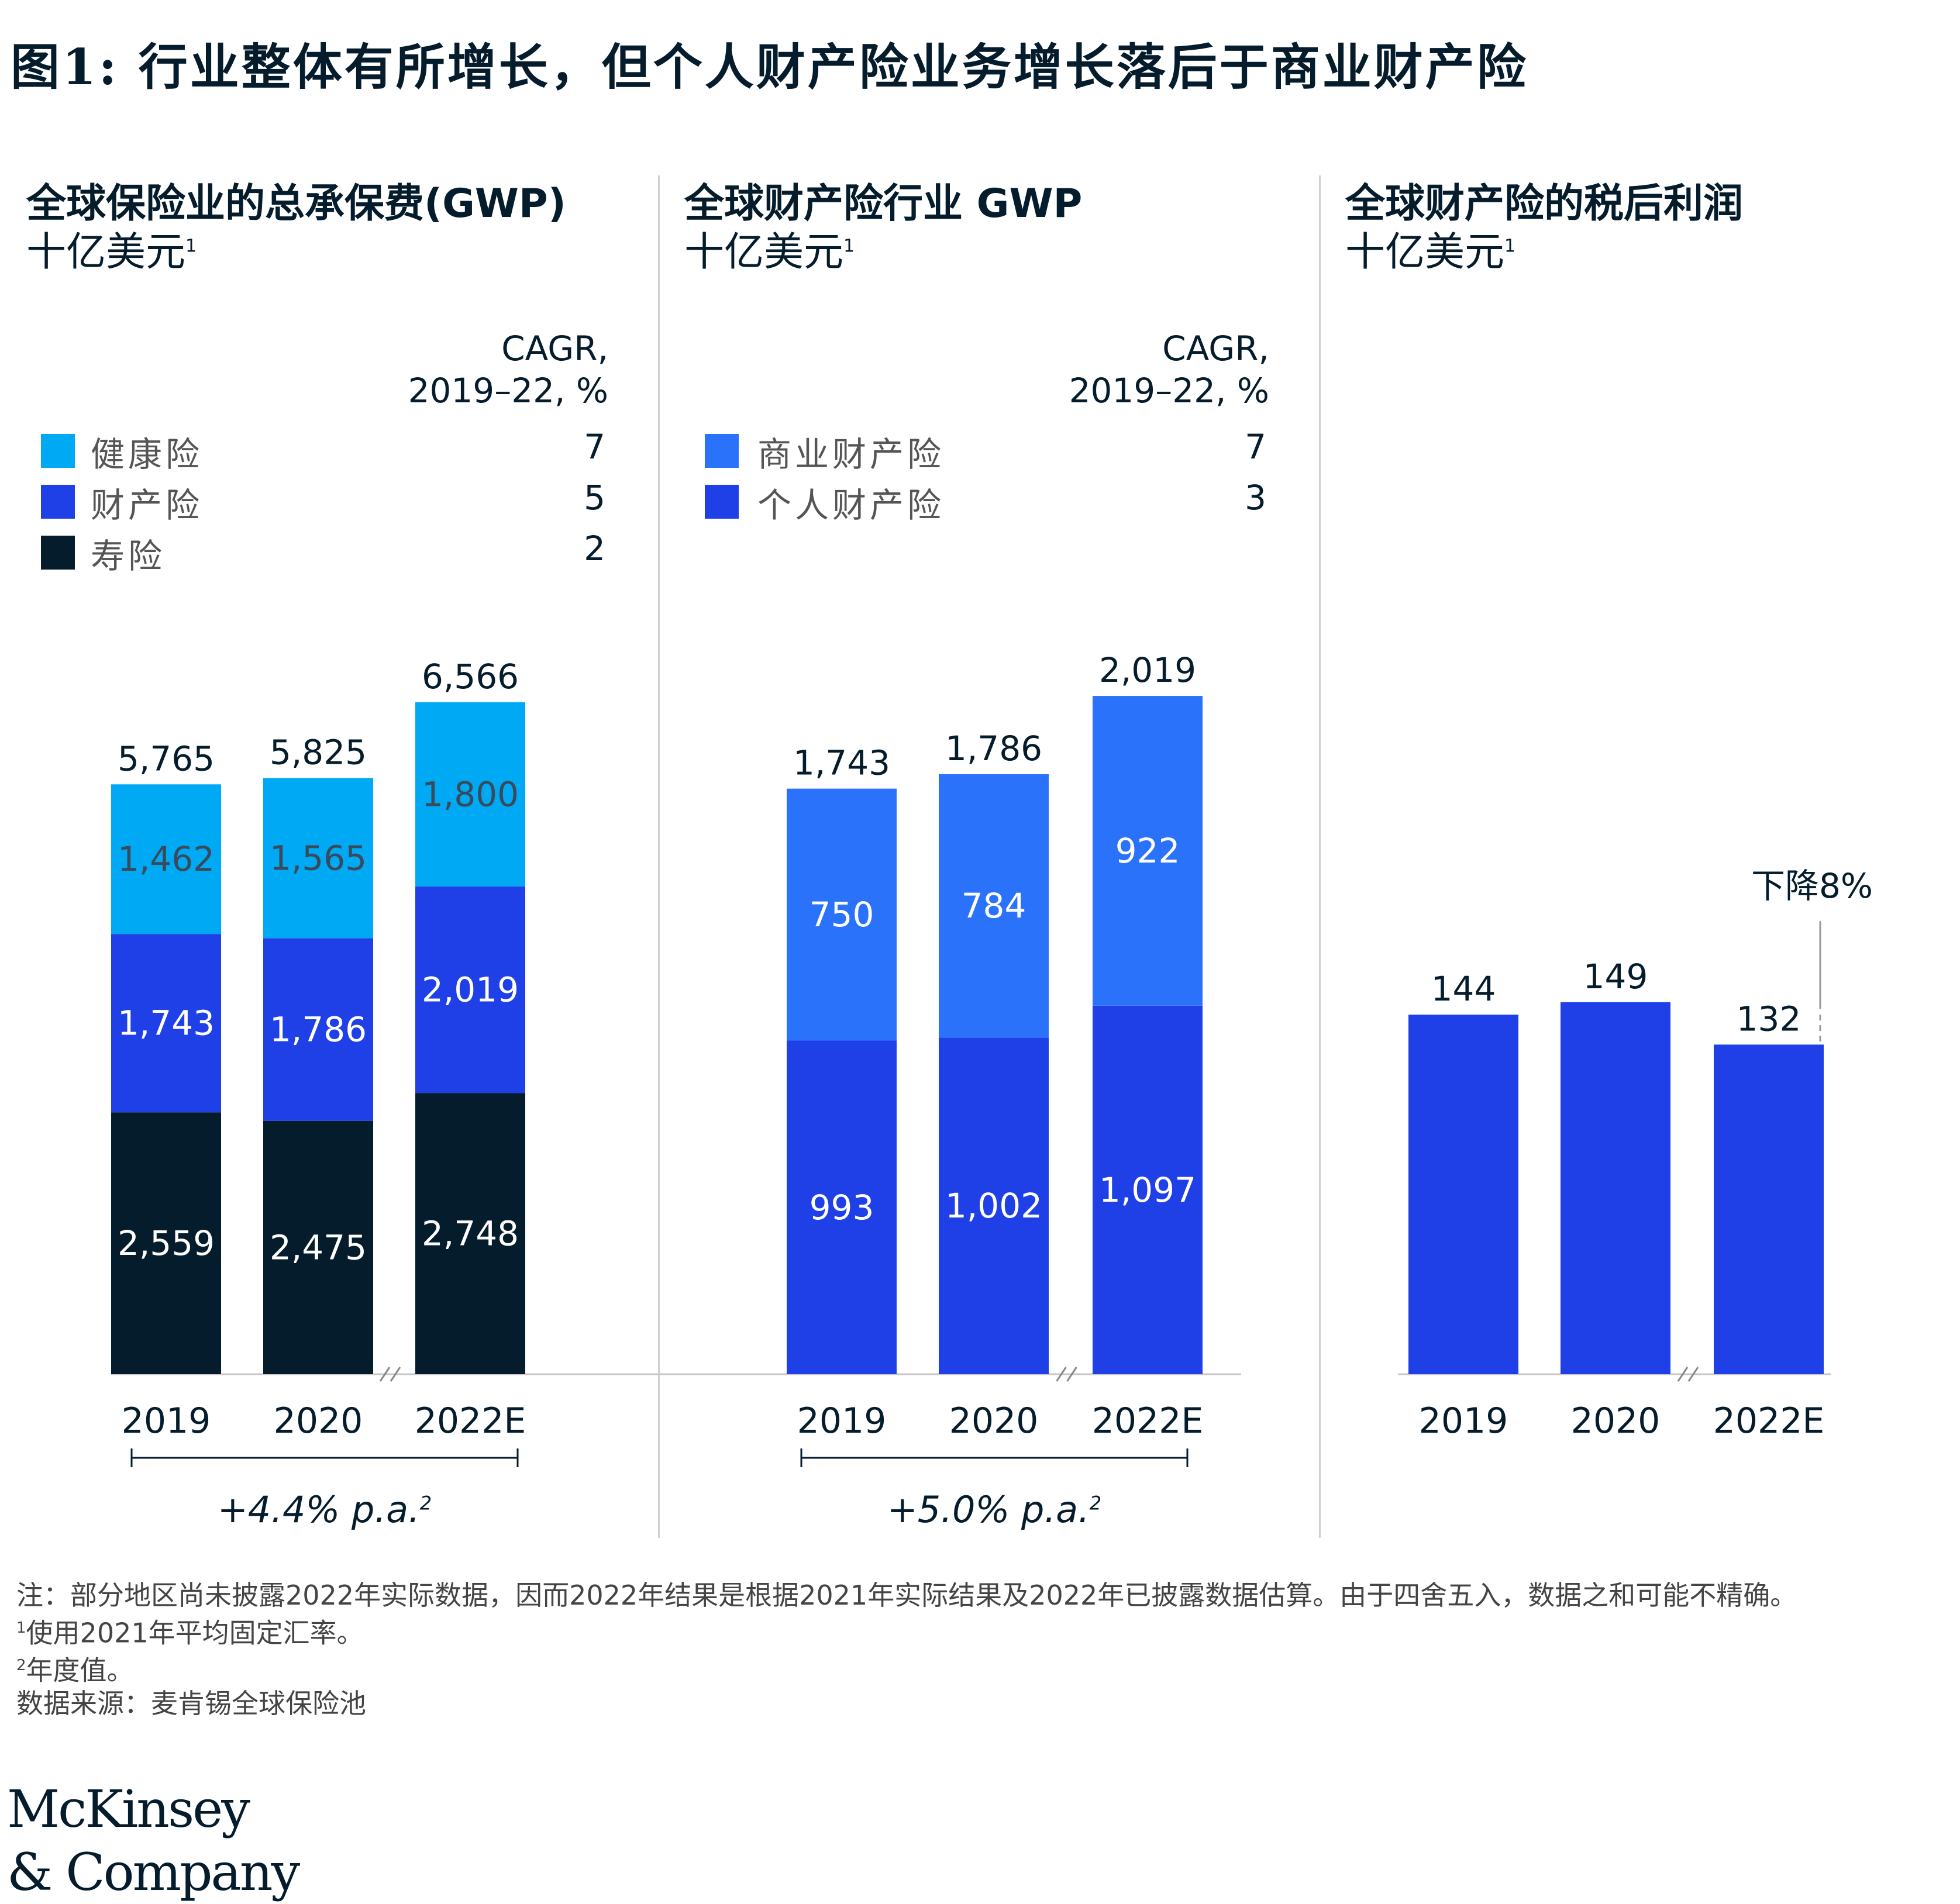  What do you see at coordinates (594, 447) in the screenshot?
I see `legend-value-health: 7` at bounding box center [594, 447].